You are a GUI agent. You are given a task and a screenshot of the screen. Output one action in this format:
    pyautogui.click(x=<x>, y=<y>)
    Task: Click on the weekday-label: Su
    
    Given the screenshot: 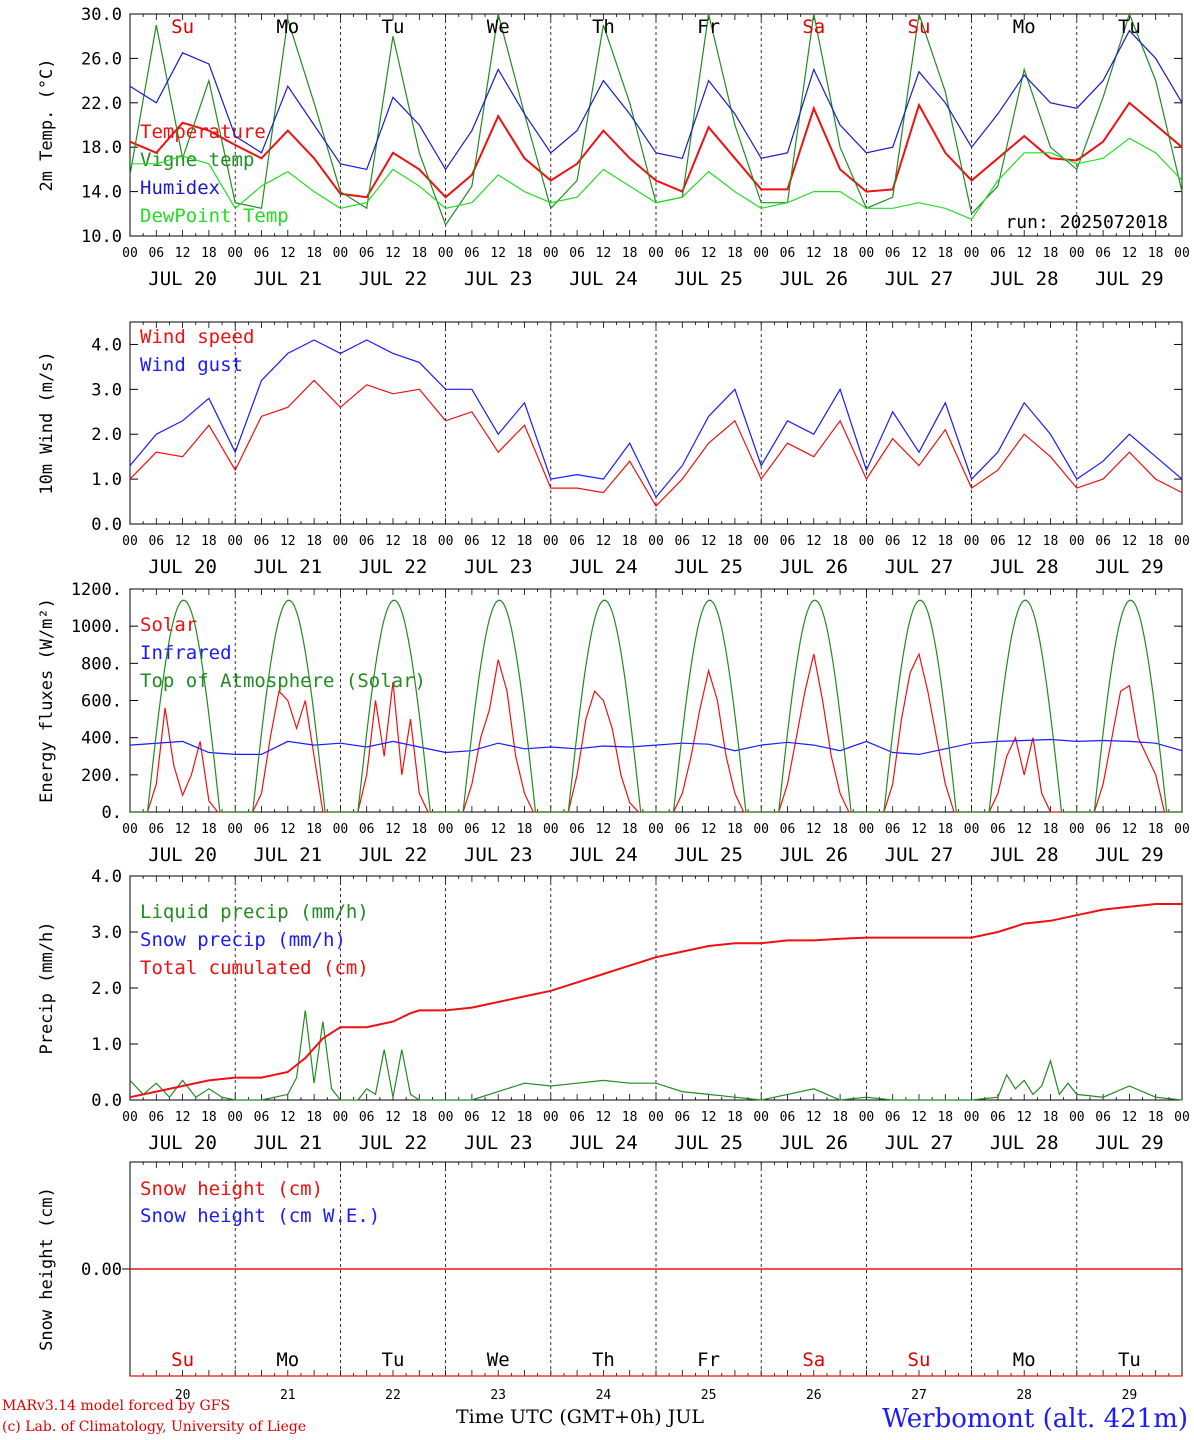 What is the action you would take?
    pyautogui.click(x=919, y=27)
    